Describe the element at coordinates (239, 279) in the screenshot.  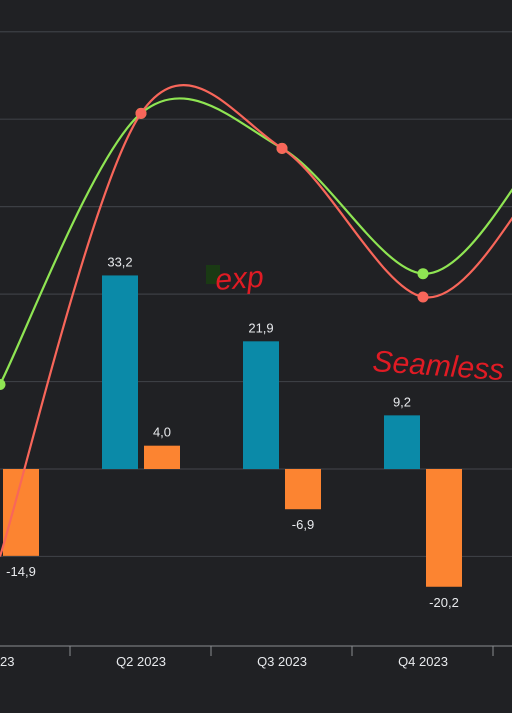
I see `annotation-exp: exp` at that location.